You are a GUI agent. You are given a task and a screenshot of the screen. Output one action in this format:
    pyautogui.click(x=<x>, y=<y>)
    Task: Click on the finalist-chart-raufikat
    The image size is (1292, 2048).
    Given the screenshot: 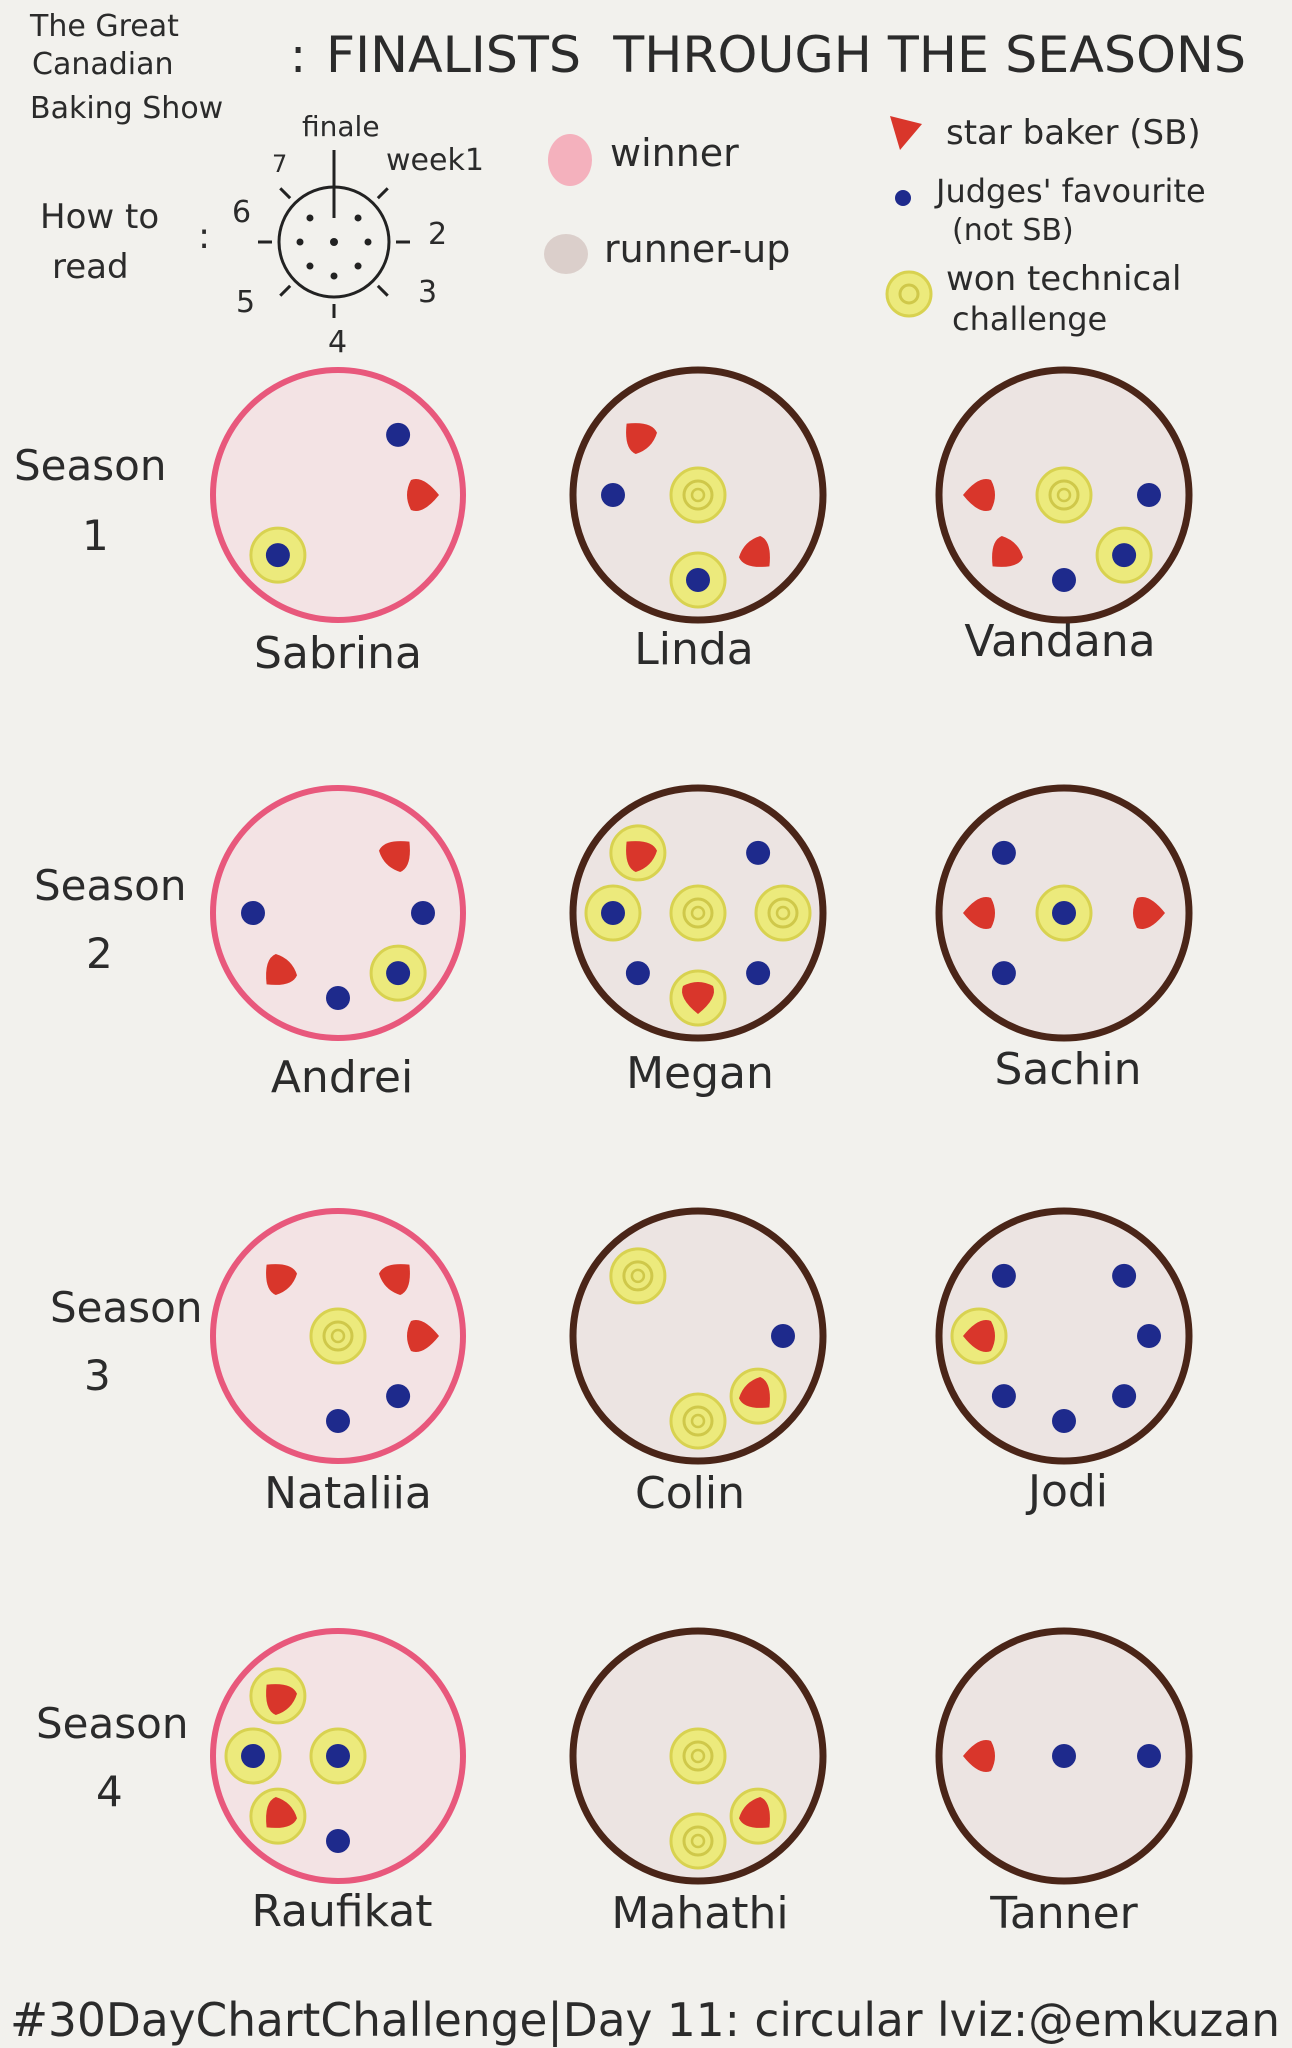 What is the action you would take?
    pyautogui.click(x=338, y=1756)
    